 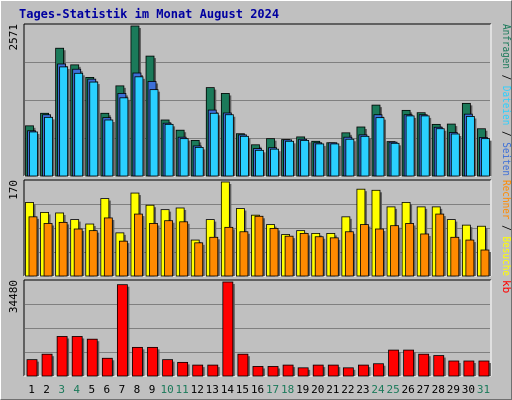 I want to click on x-tick-label-day-19: 19, so click(x=302, y=389).